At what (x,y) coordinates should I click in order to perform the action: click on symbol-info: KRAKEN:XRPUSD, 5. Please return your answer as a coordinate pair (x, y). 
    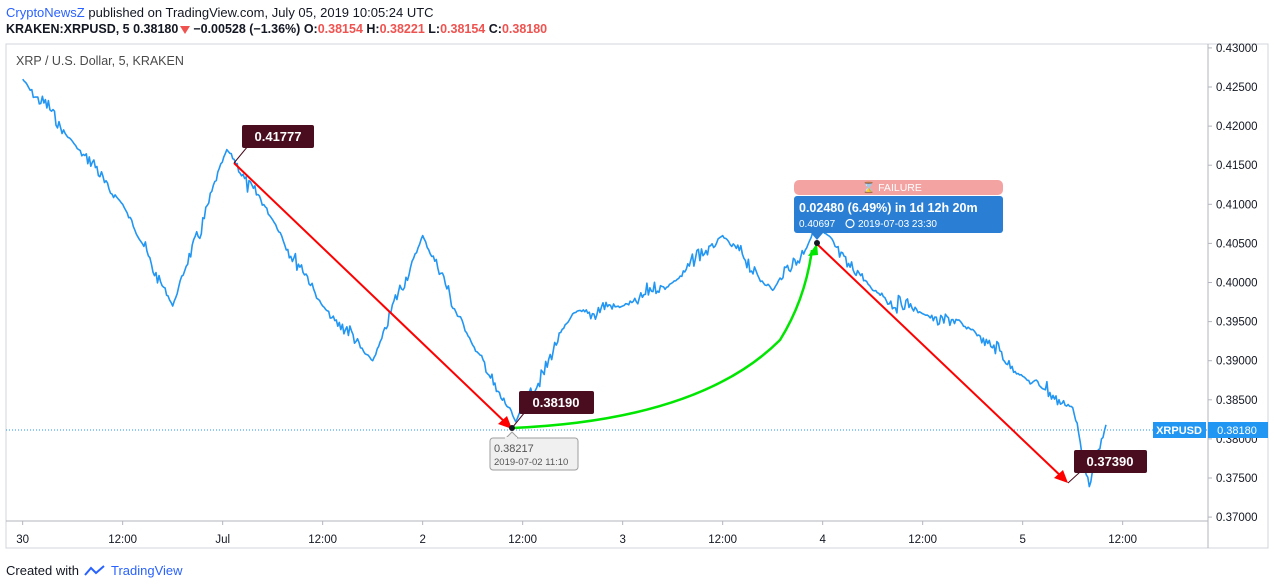
    Looking at the image, I should click on (68, 29).